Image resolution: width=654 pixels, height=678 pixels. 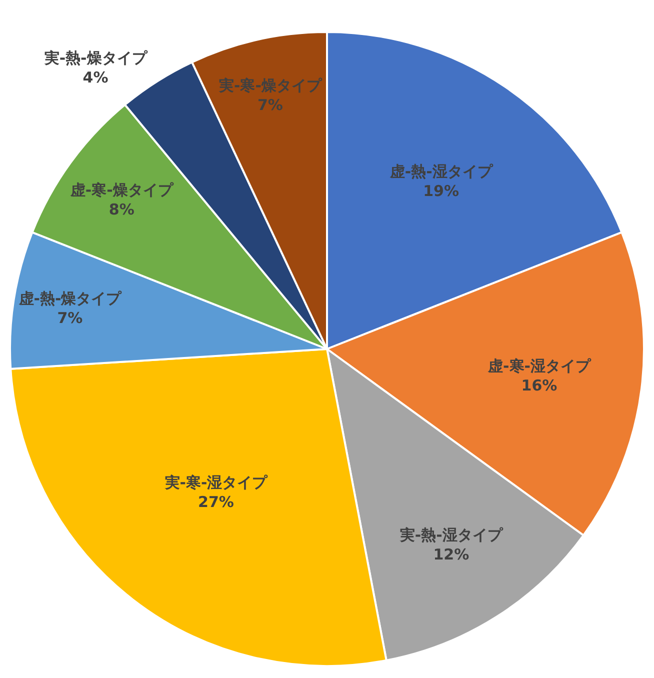 I want to click on data-label: 4%, so click(x=95, y=77).